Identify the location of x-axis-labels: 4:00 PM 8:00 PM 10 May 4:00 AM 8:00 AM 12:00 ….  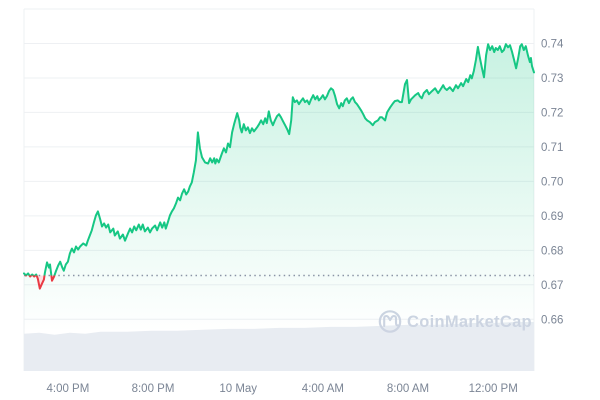
(281, 389).